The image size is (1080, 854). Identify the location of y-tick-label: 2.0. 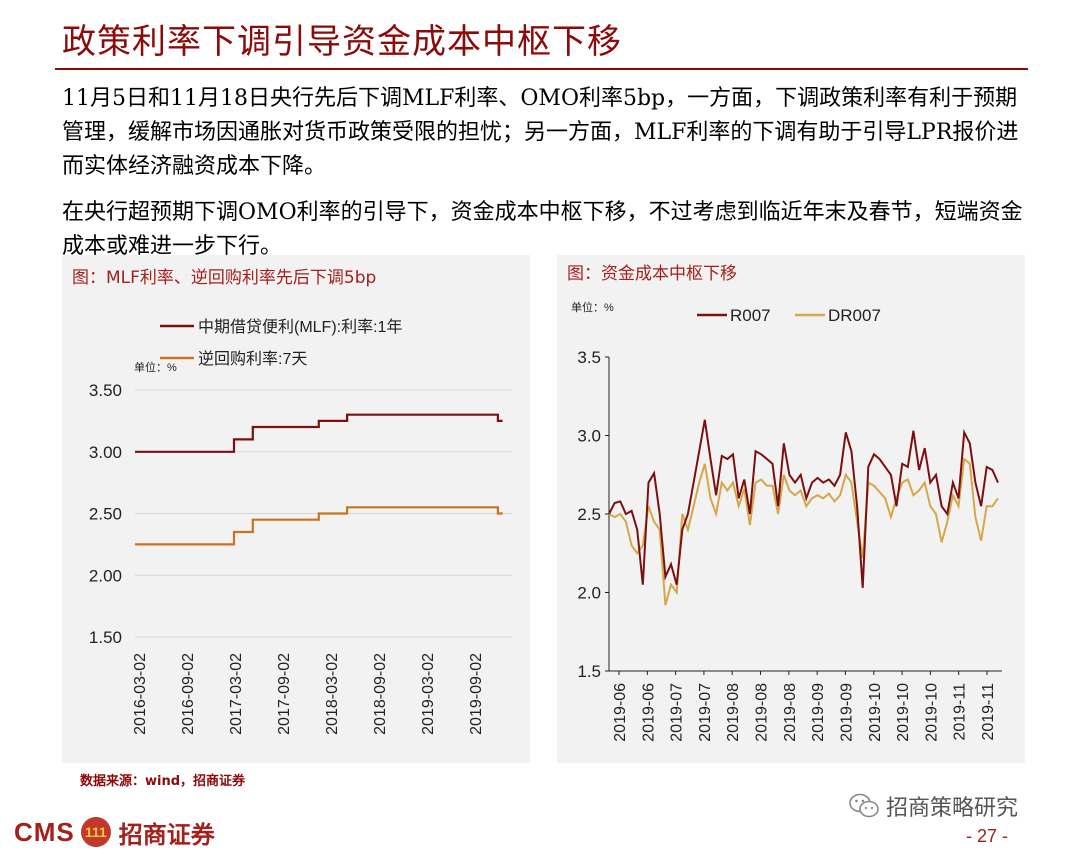
(589, 593).